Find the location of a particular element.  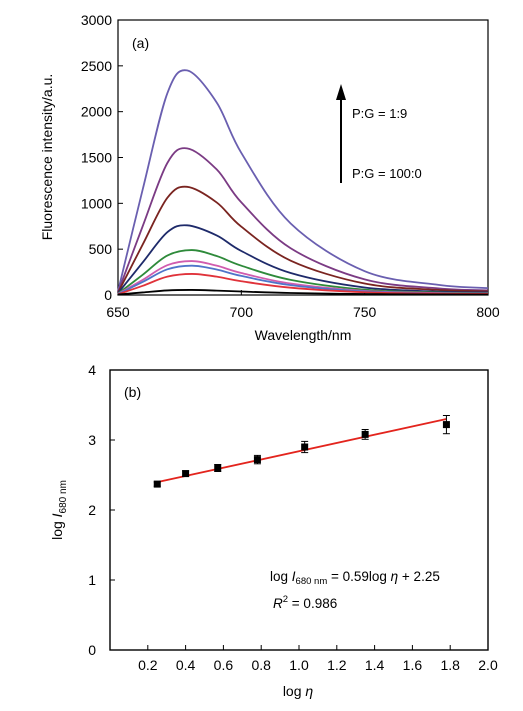

arrow-head-icon is located at coordinates (341, 92).